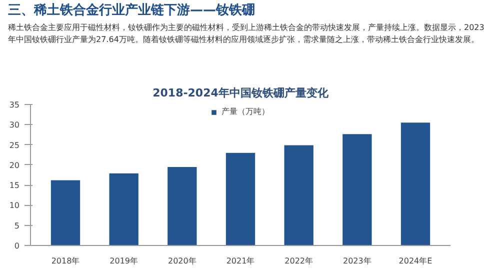 This screenshot has height=276, width=500. Describe the element at coordinates (240, 261) in the screenshot. I see `x-tick-label: 2021年` at that location.